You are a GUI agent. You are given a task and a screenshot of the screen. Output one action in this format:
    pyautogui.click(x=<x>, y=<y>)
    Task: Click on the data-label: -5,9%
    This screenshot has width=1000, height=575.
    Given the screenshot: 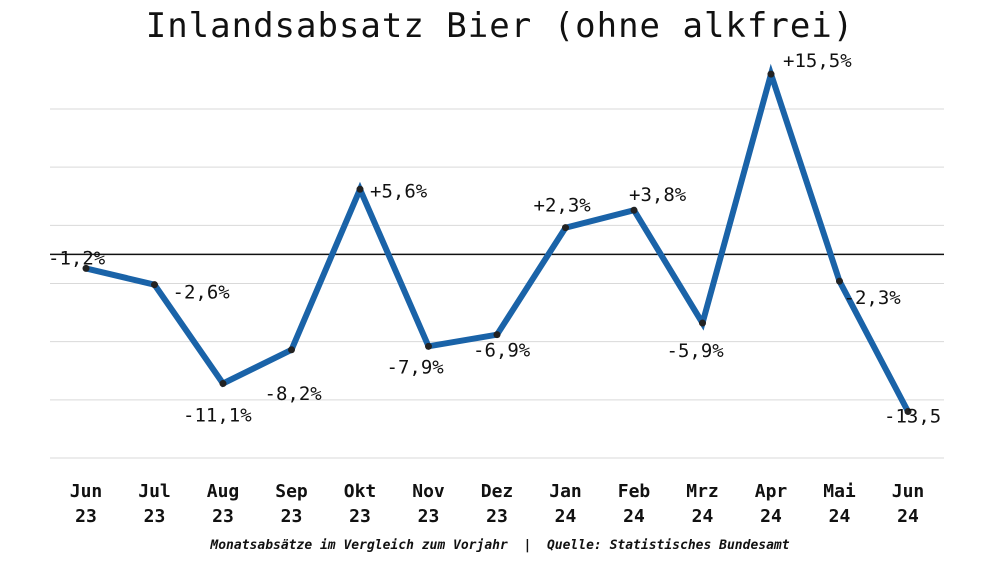 What is the action you would take?
    pyautogui.click(x=696, y=351)
    